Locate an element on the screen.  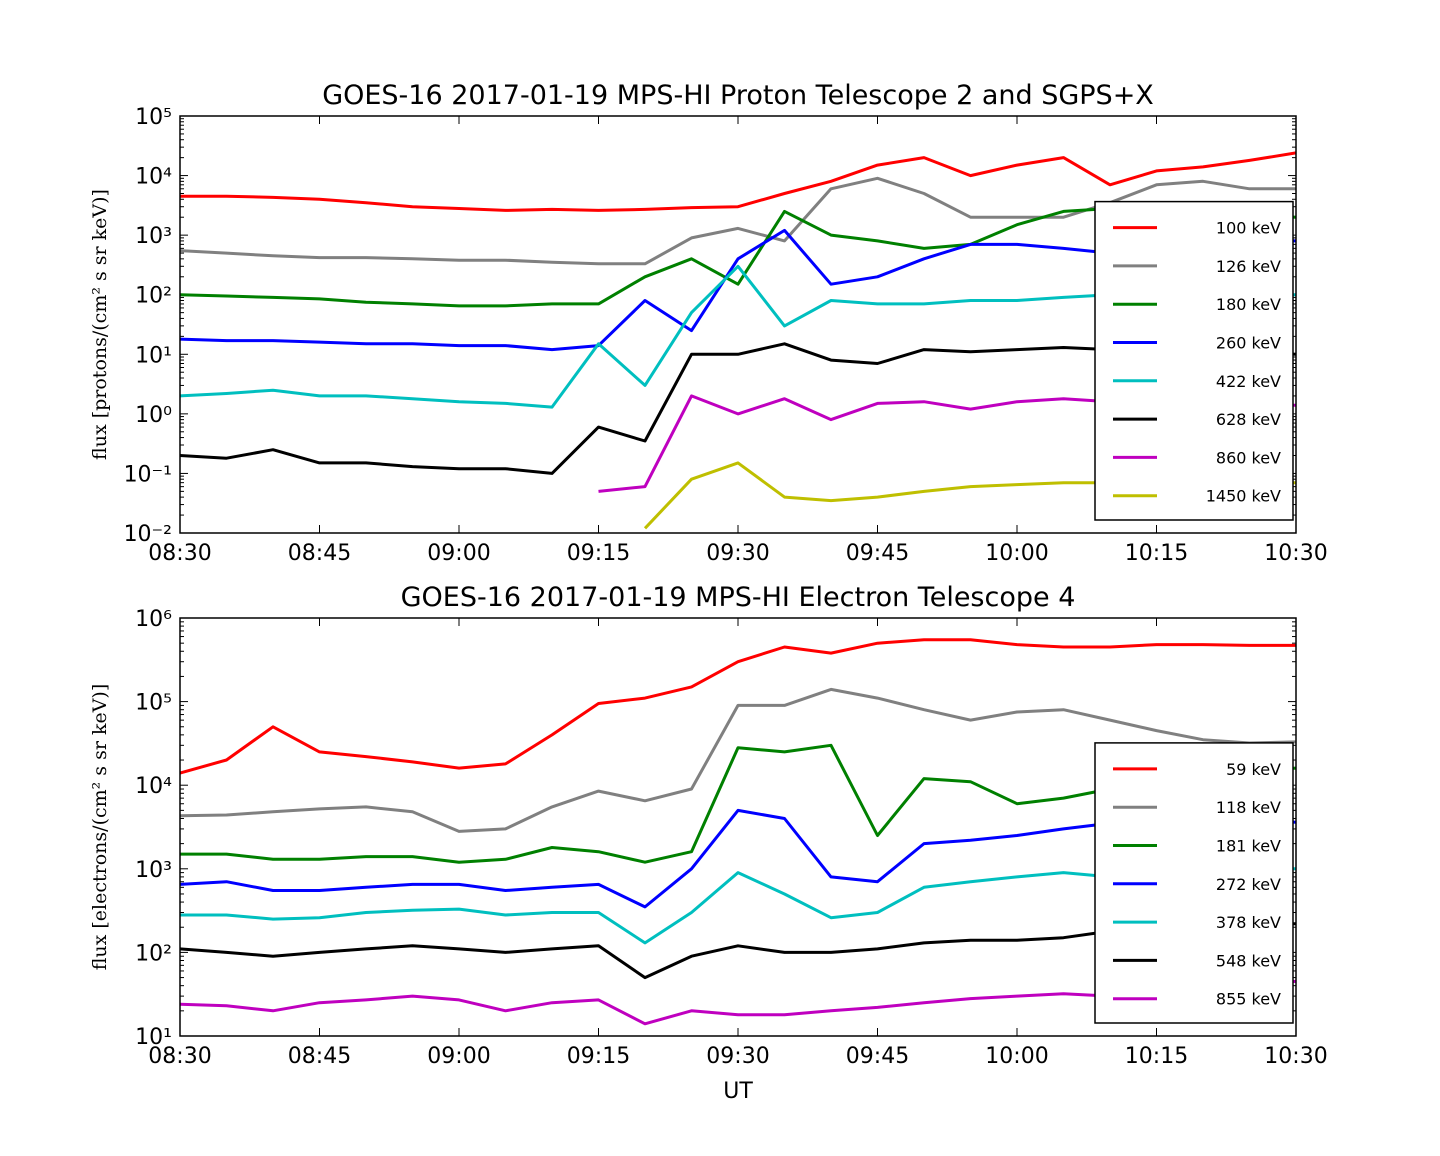
legend-label: 181 keV is located at coordinates (1248, 846).